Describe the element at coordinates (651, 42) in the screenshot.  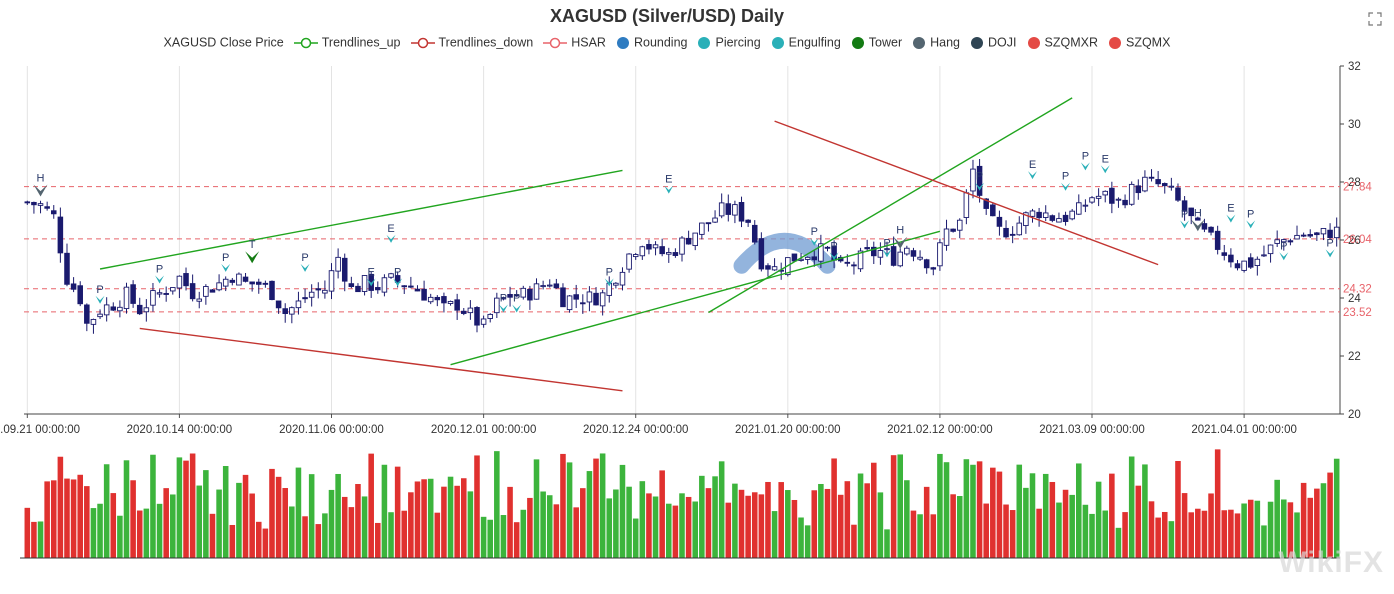
I see `legend-item: Rounding` at that location.